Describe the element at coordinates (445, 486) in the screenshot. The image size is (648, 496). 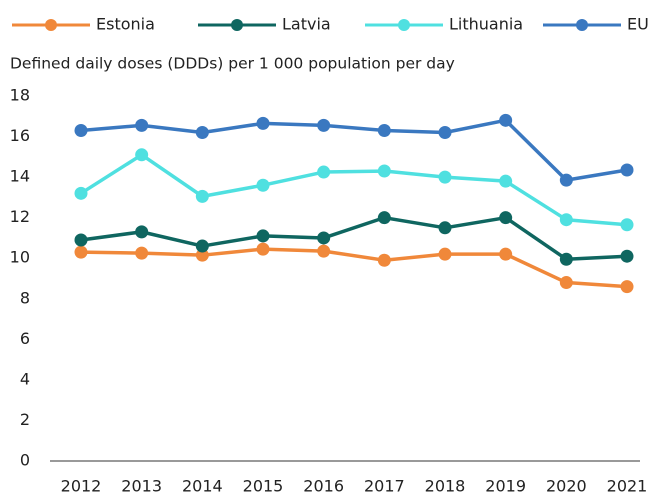
I see `x-tick-label: 2018` at that location.